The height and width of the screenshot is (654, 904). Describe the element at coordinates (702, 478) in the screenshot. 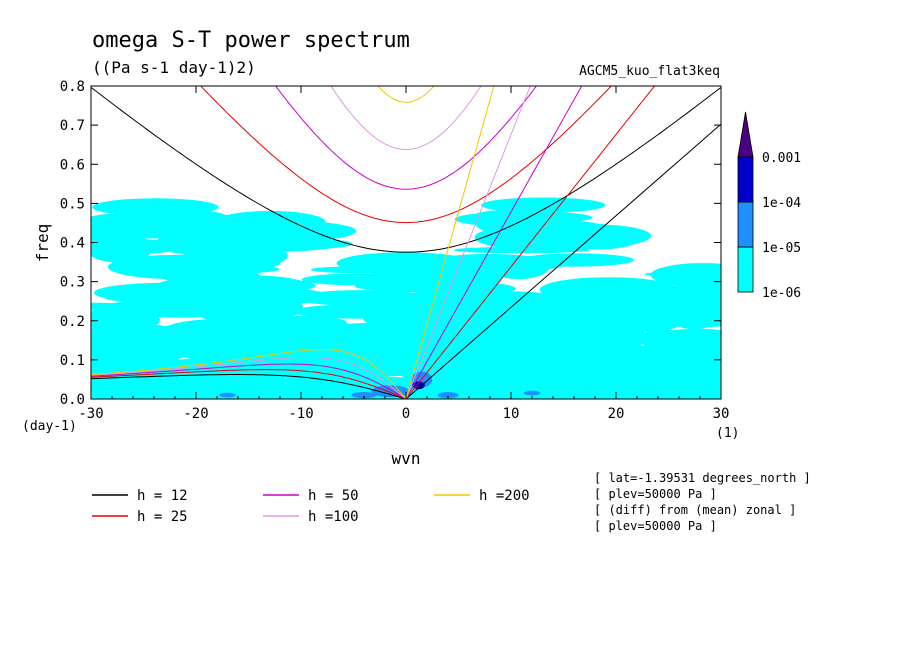

I see `info-line: [ lat=-1.39531 degrees_north ]` at that location.